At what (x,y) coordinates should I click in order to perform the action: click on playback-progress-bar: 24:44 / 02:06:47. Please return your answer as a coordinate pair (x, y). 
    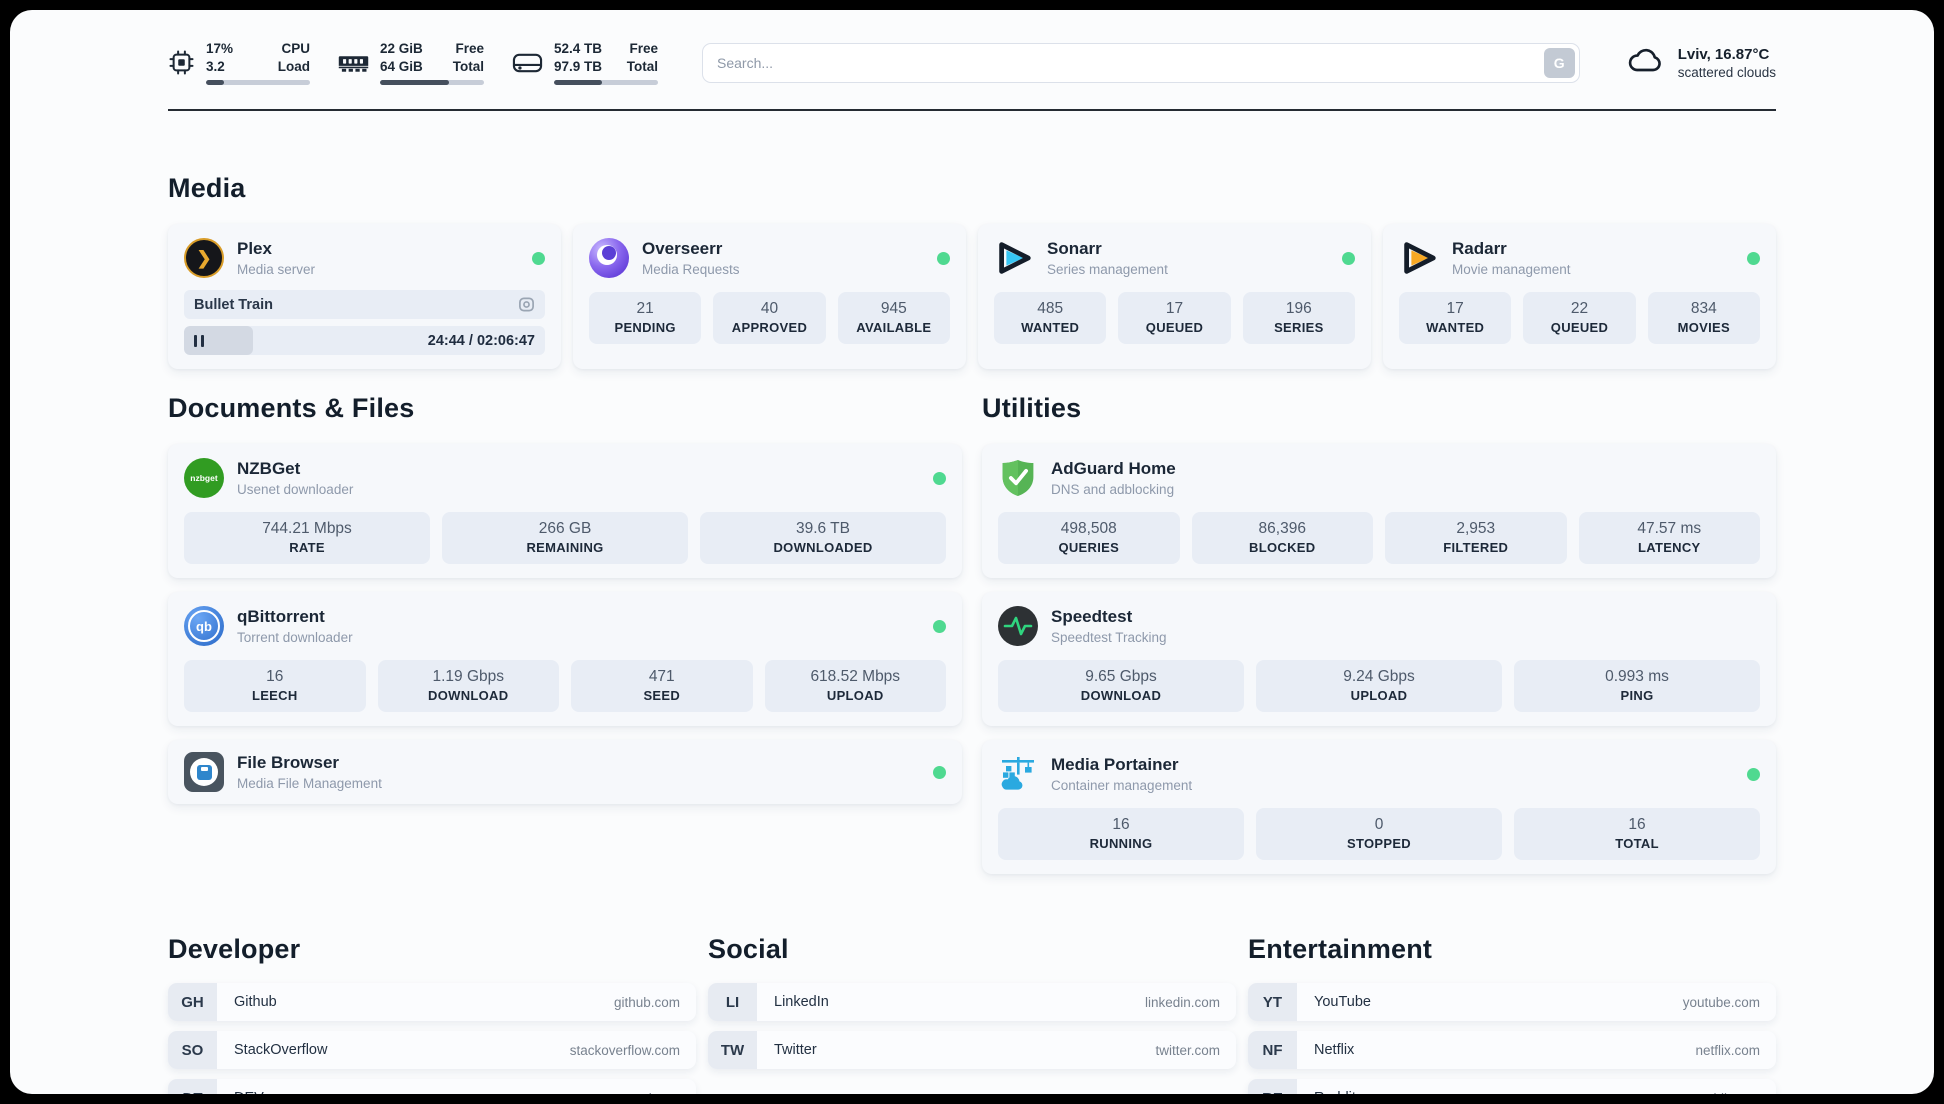
    Looking at the image, I should click on (364, 341).